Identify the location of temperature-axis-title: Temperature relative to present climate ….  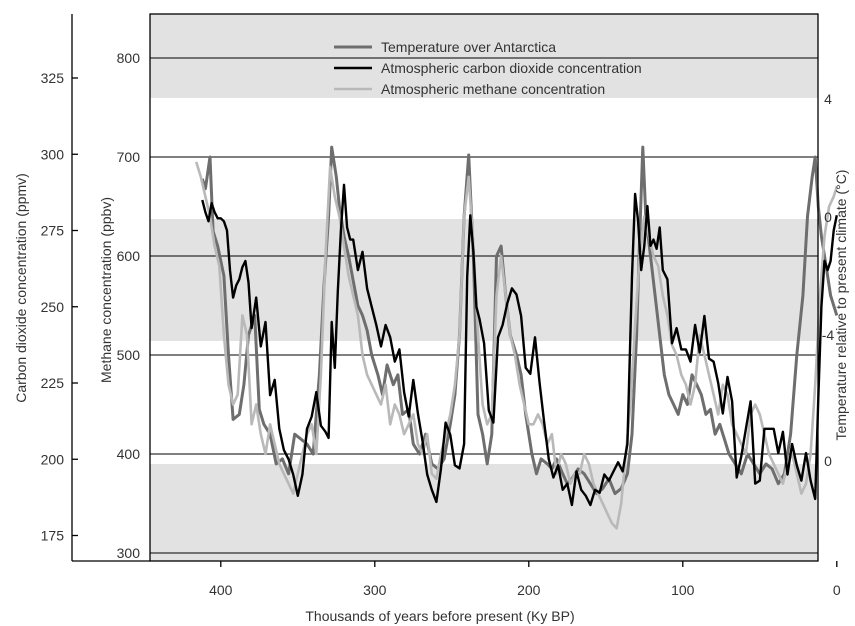
(841, 305).